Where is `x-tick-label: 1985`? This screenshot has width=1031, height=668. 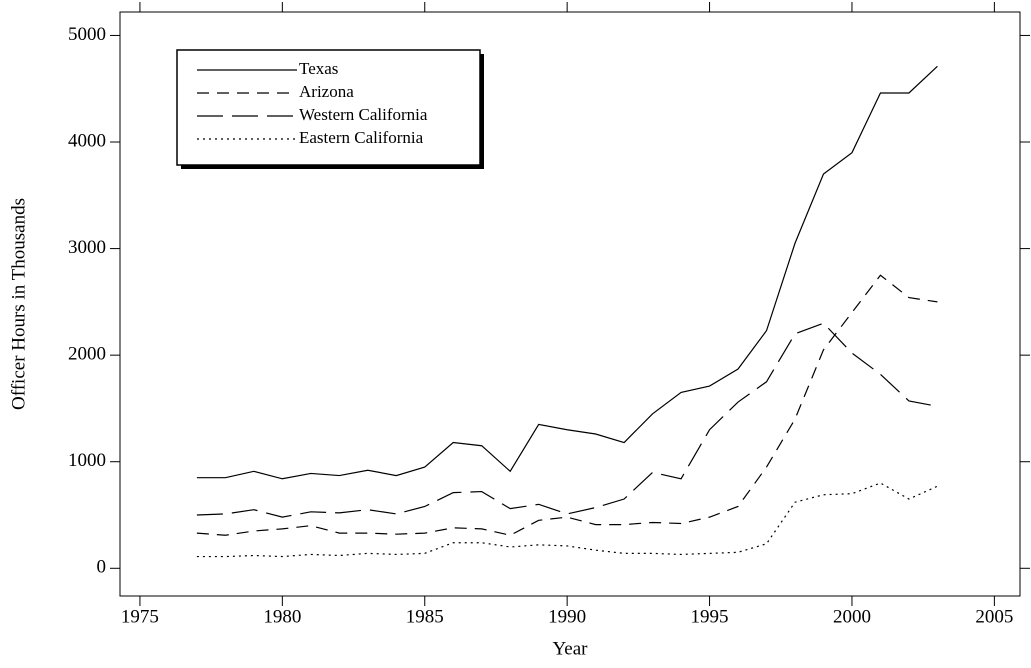 x-tick-label: 1985 is located at coordinates (425, 616).